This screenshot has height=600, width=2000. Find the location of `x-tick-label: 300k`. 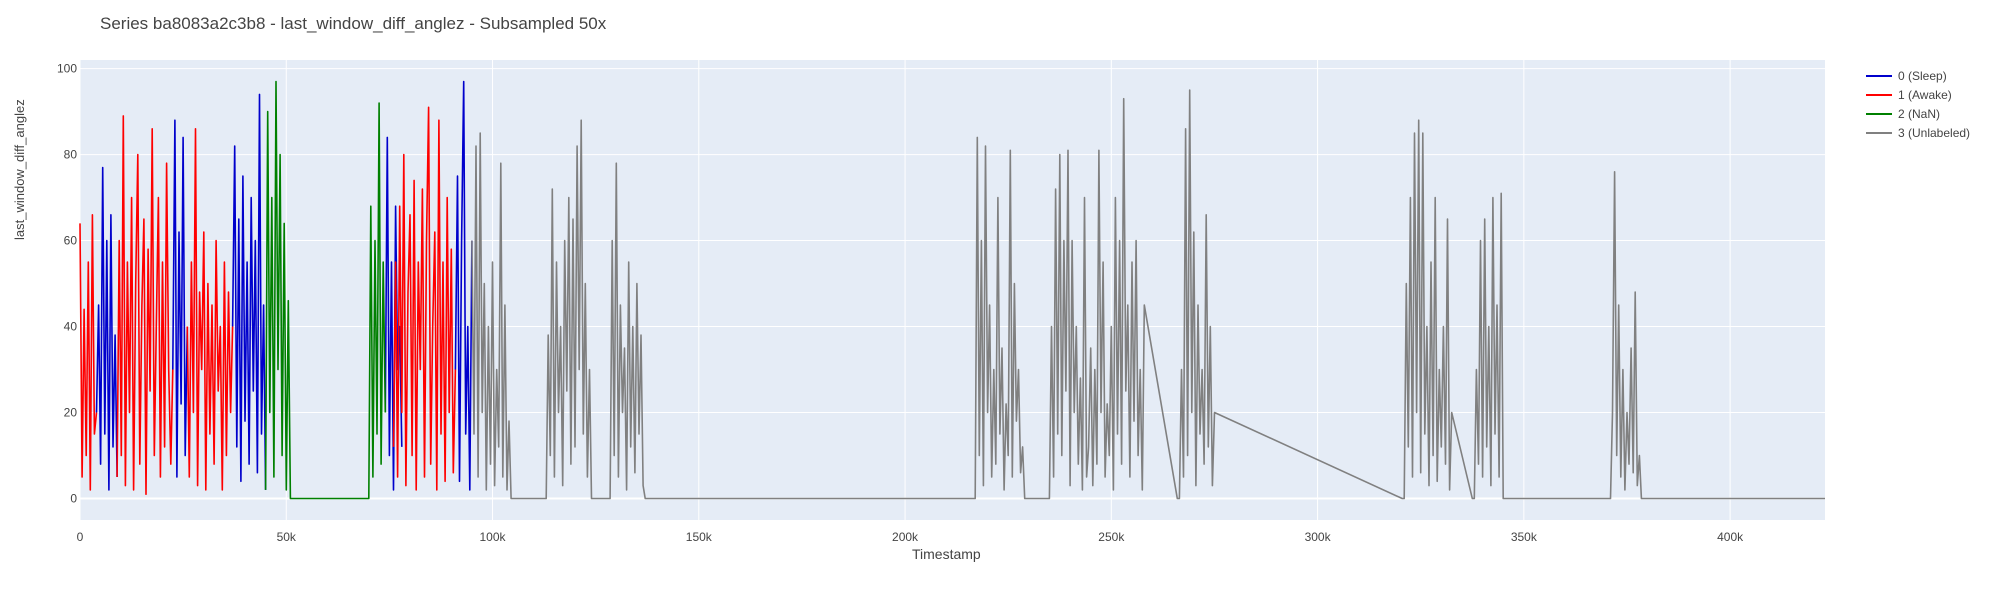

x-tick-label: 300k is located at coordinates (1318, 537).